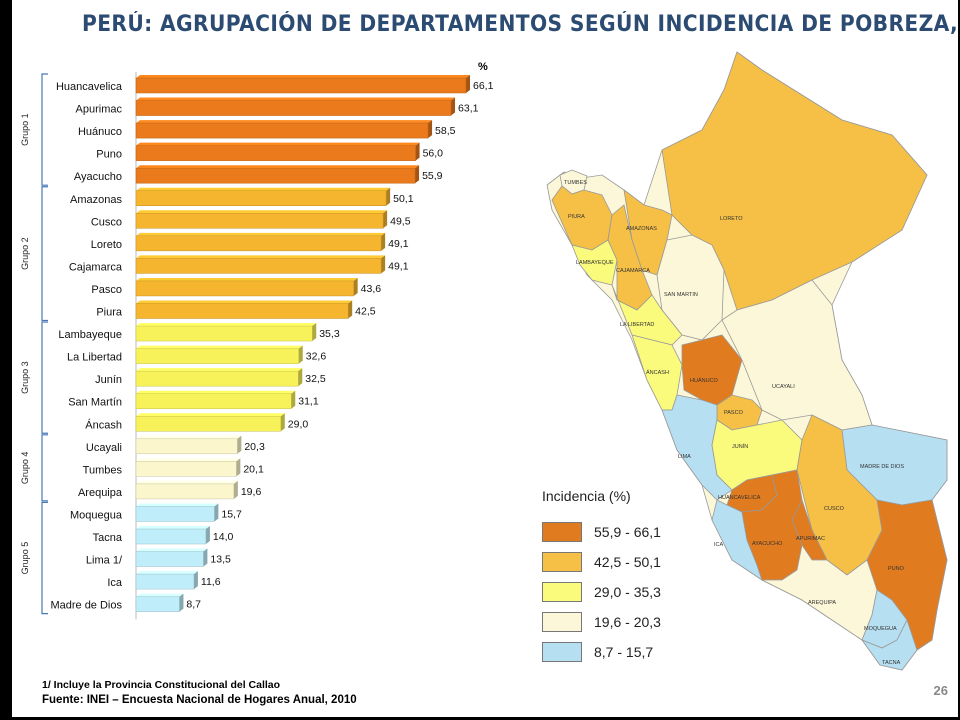 The height and width of the screenshot is (720, 960). What do you see at coordinates (95, 403) in the screenshot?
I see `category-label: San Martín` at bounding box center [95, 403].